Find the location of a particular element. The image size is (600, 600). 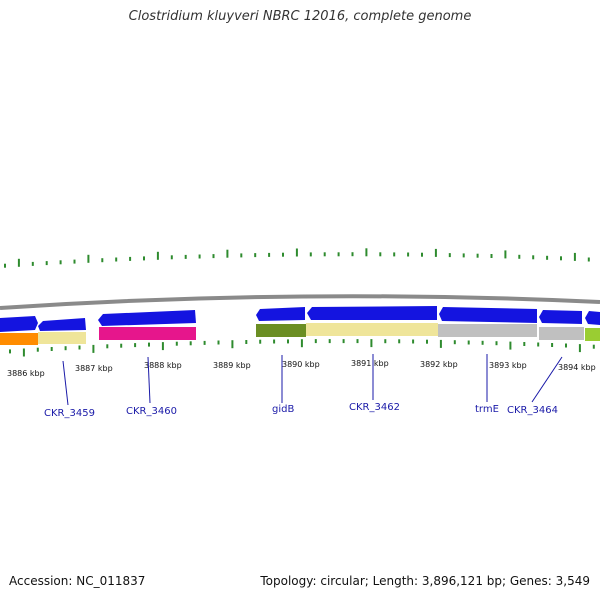

scale-label: 3890 kbp is located at coordinates (301, 364).